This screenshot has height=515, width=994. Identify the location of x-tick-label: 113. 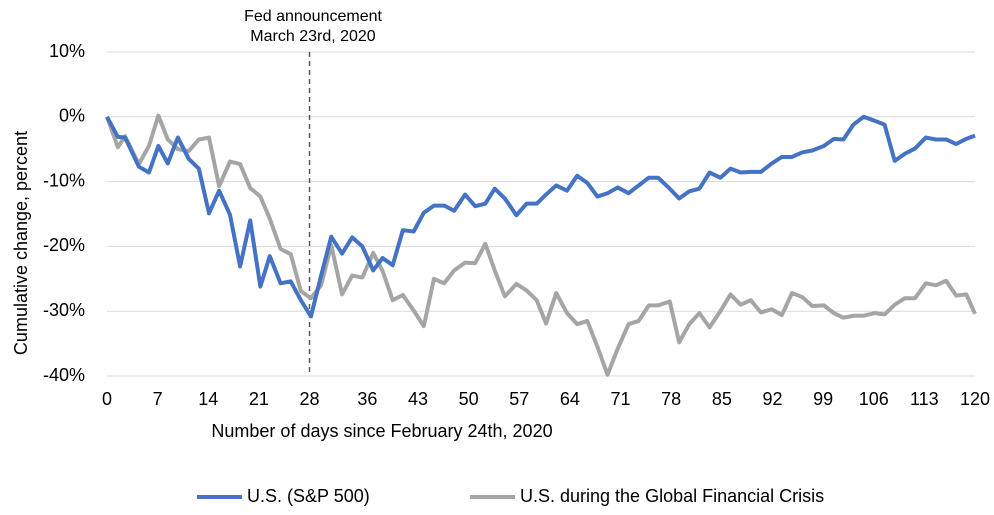
(924, 399).